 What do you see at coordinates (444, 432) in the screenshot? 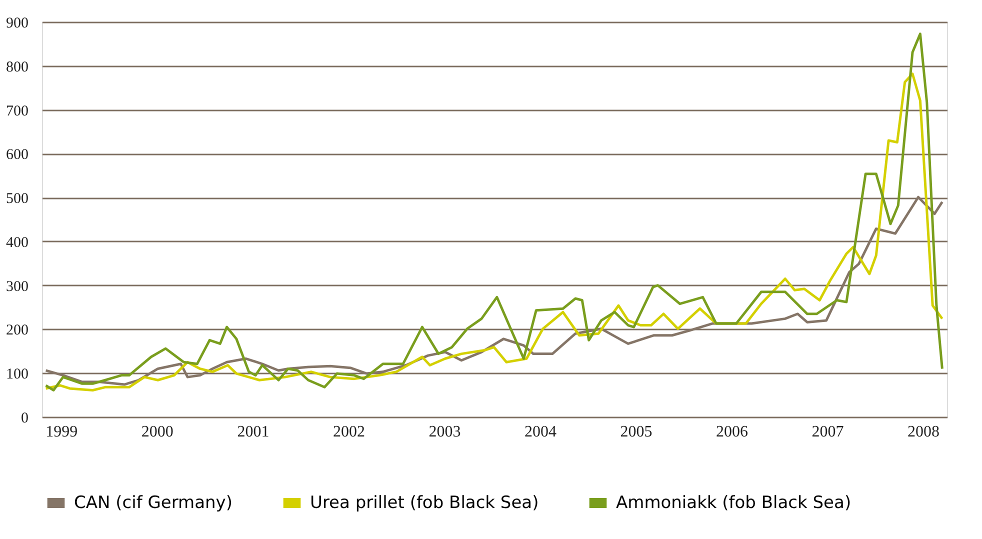
I see `x-tick-label: 2003` at bounding box center [444, 432].